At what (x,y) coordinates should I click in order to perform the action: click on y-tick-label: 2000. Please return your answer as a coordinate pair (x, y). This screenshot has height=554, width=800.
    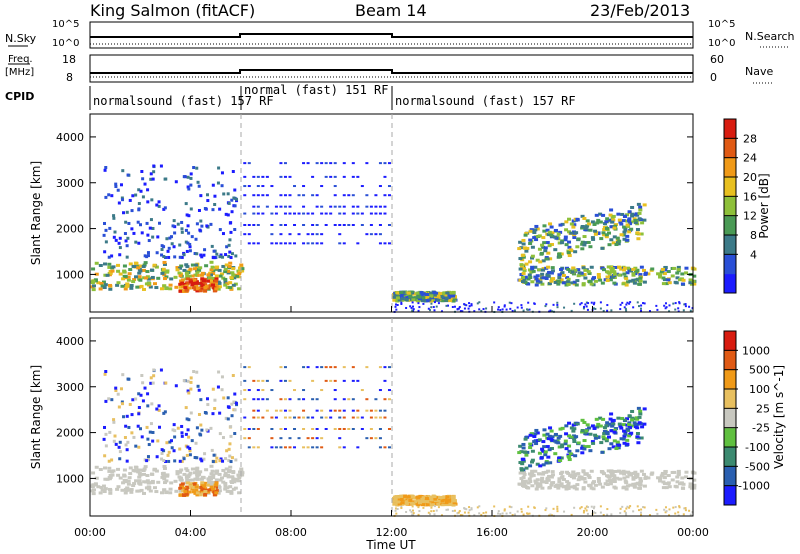
    Looking at the image, I should click on (70, 433).